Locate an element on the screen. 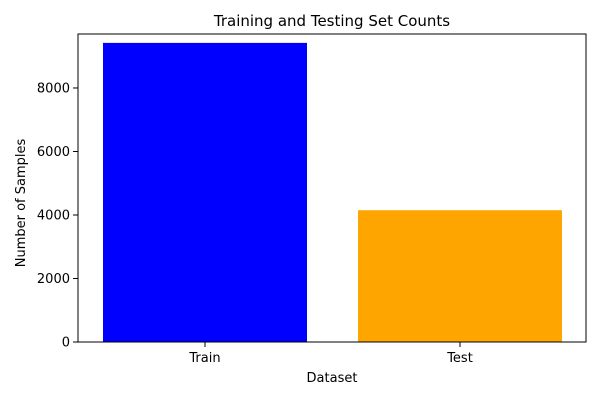  chart-title: Training and Testing Set Counts is located at coordinates (331, 21).